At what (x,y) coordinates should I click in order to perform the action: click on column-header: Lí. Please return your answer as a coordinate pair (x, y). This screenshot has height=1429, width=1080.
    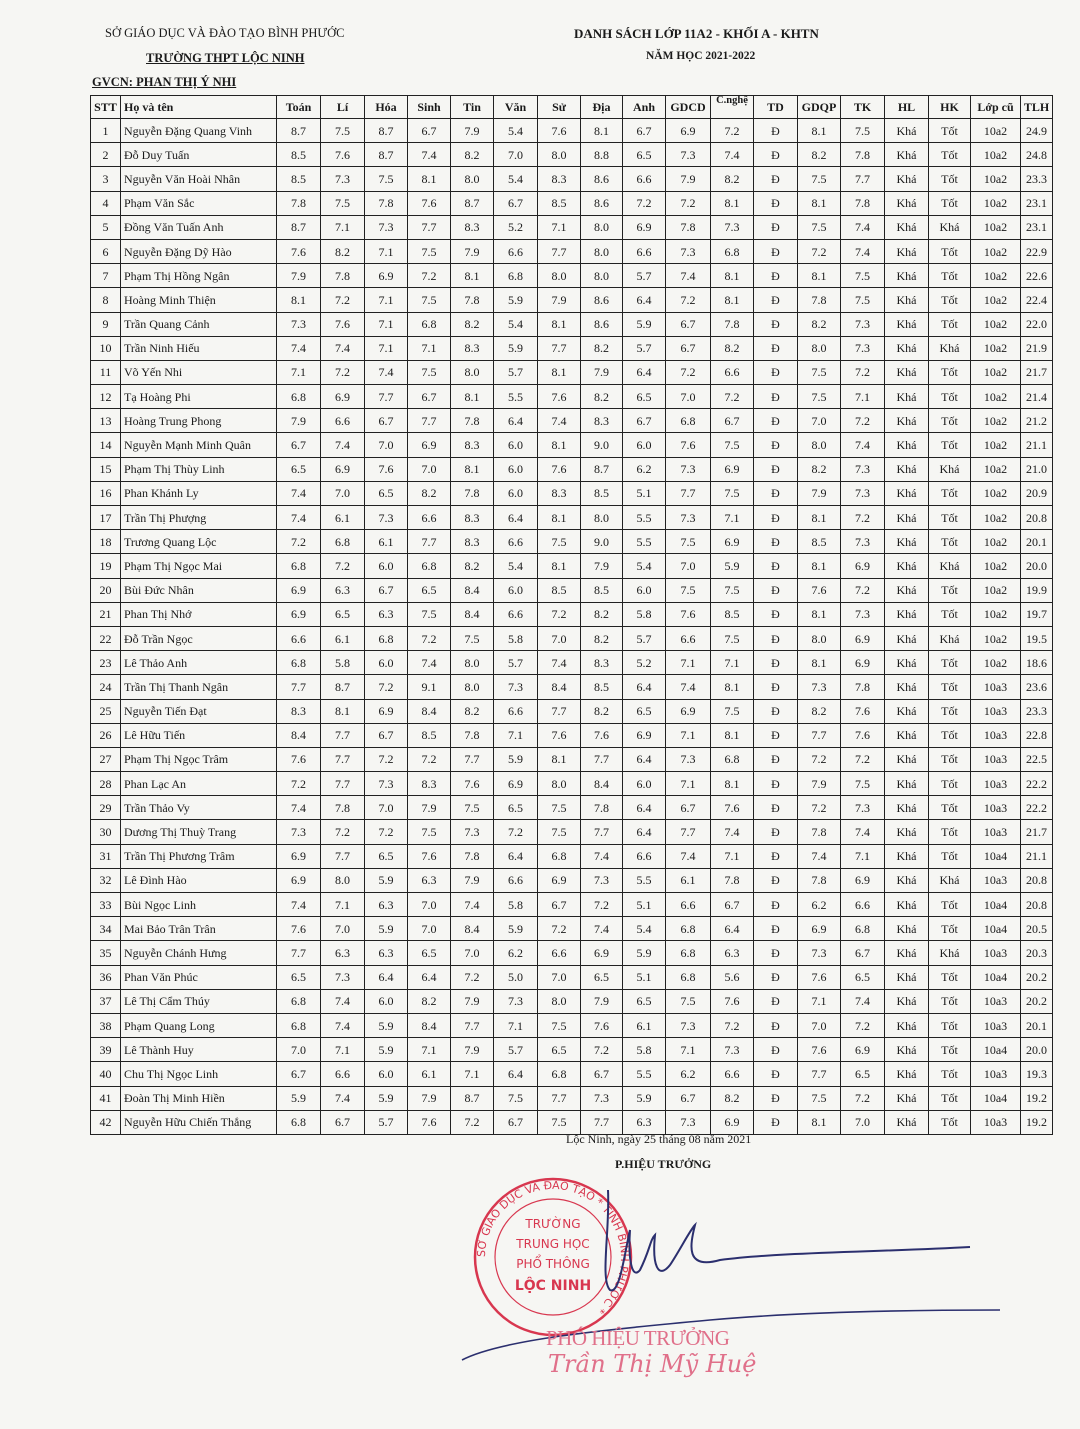
    Looking at the image, I should click on (342, 107).